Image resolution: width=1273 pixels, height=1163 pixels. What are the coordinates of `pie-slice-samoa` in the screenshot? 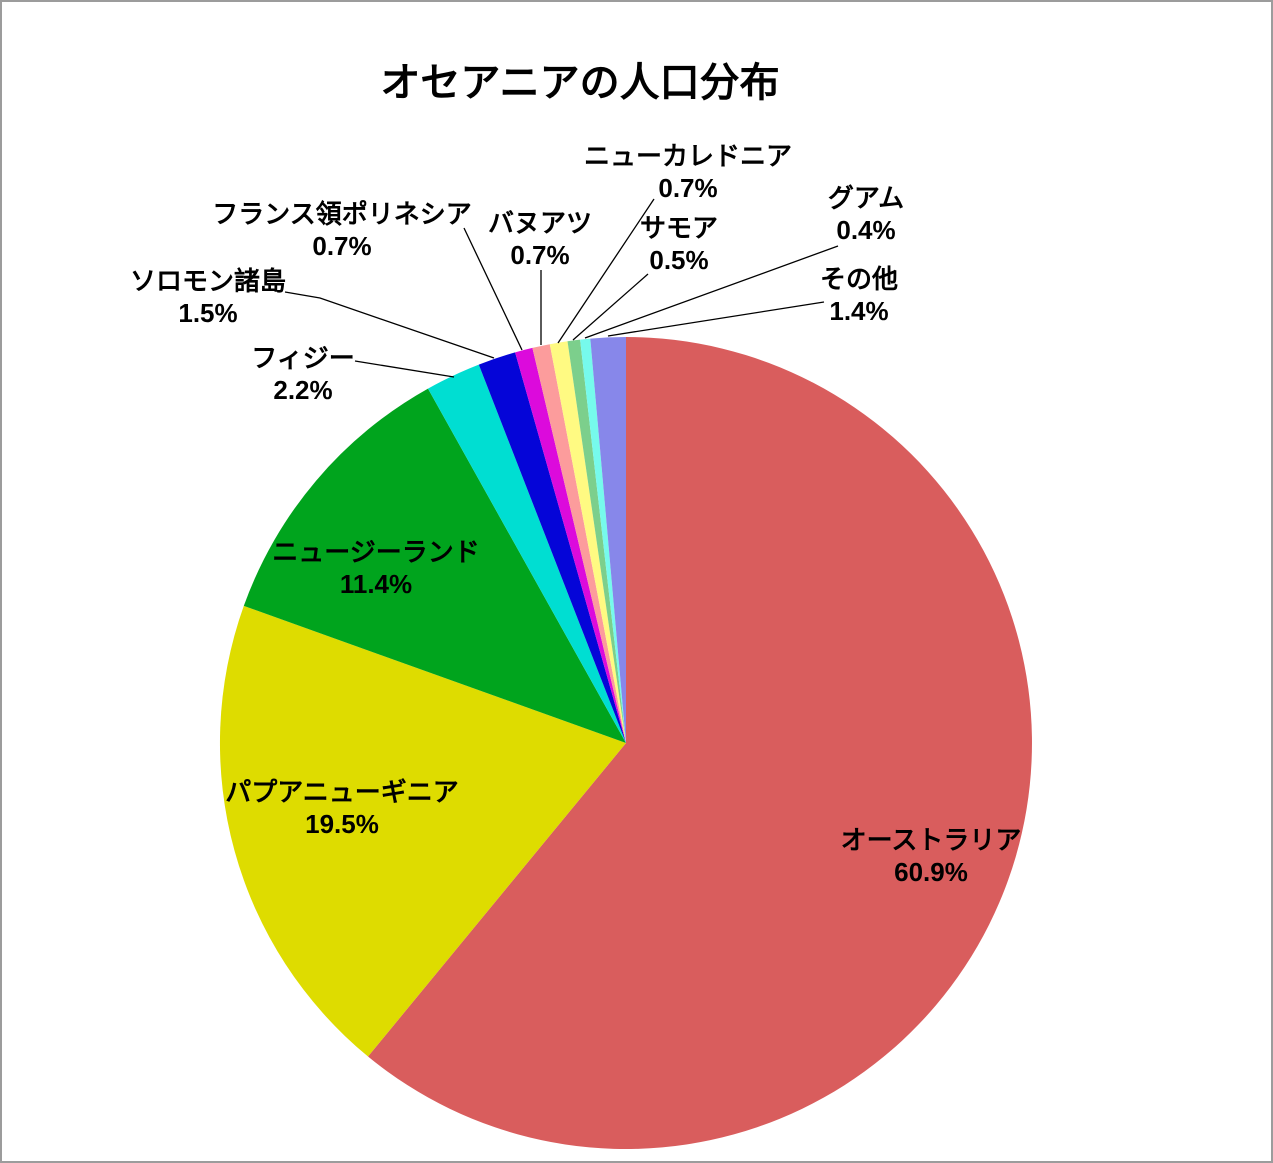 It's located at (596, 541).